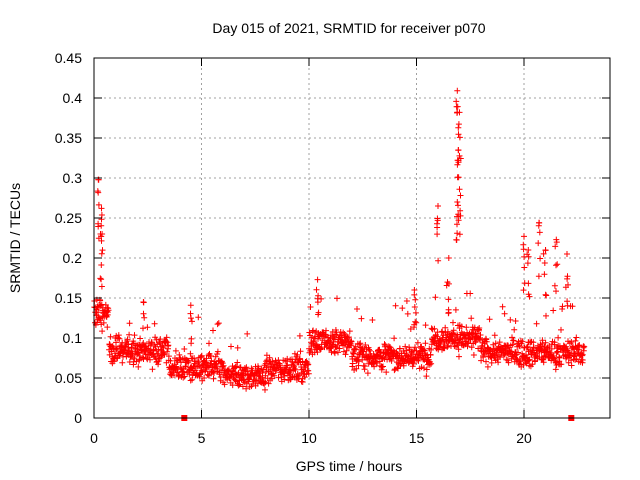  I want to click on x-tick-label: 15, so click(417, 438).